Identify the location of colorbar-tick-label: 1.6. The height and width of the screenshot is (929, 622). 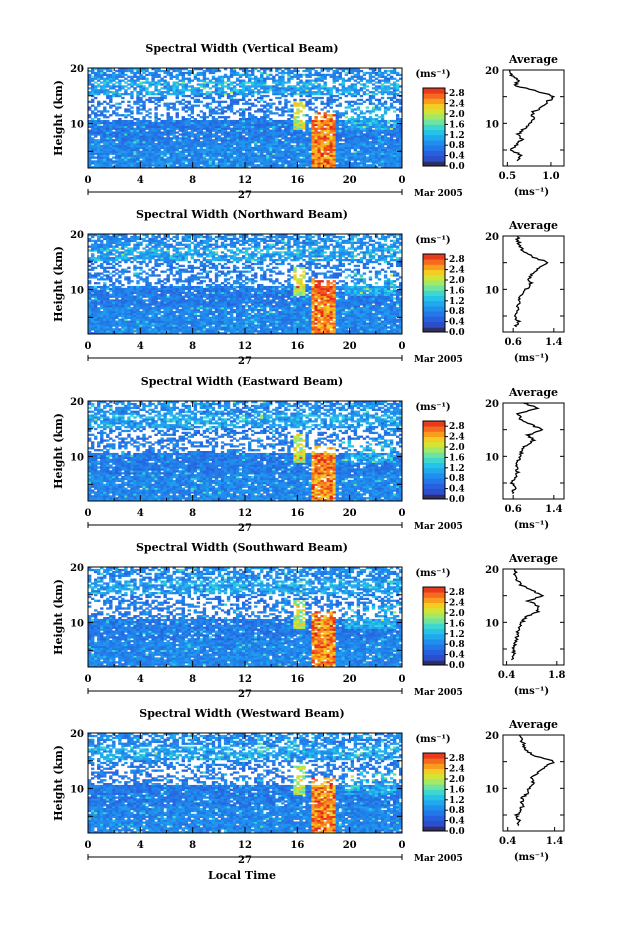
(457, 125).